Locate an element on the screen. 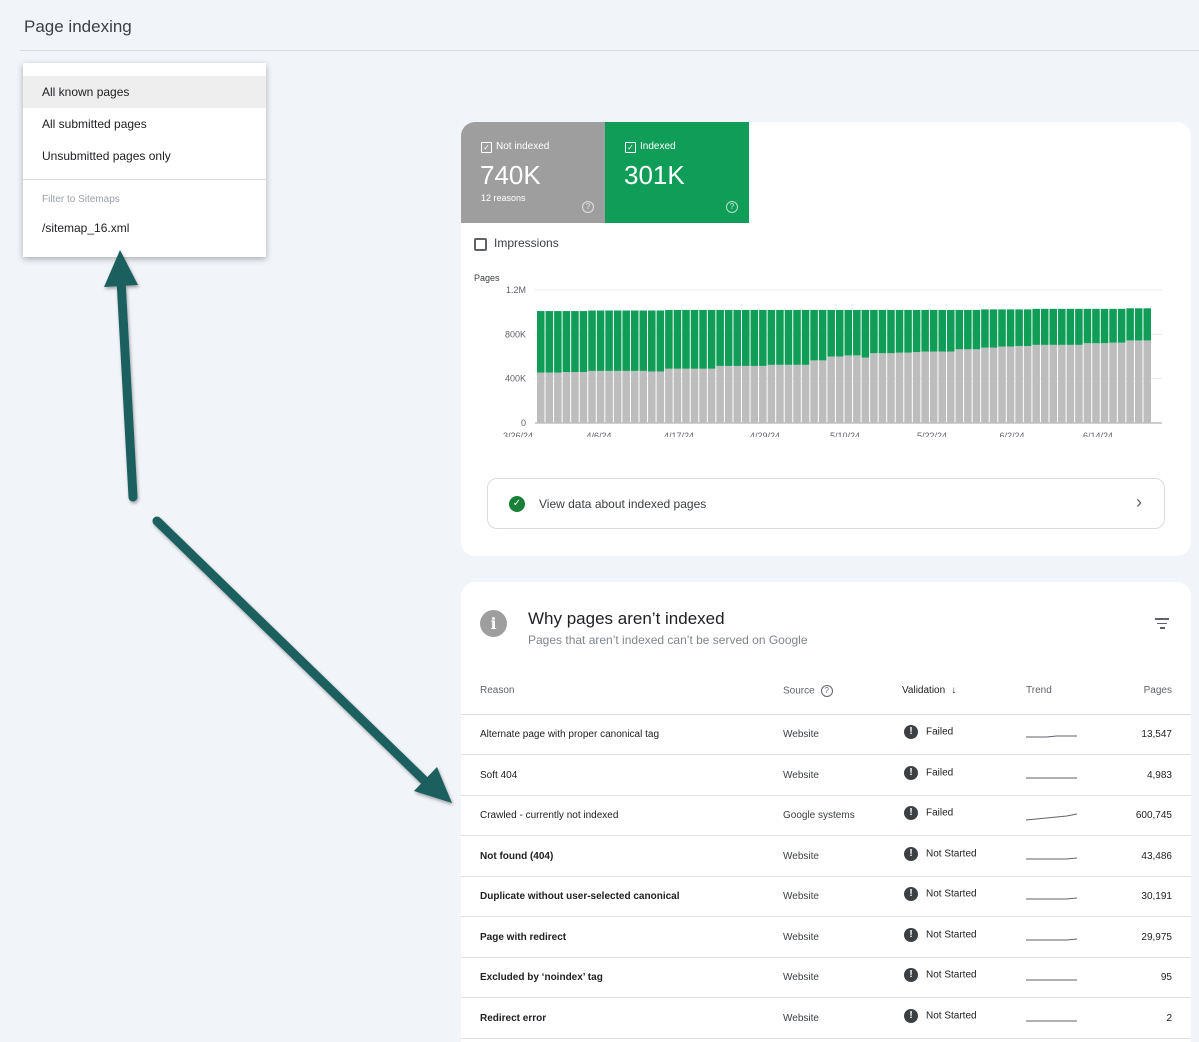 Image resolution: width=1199 pixels, height=1042 pixels. view-indexed-pages-link: ✓ View data about indexed pages › is located at coordinates (826, 503).